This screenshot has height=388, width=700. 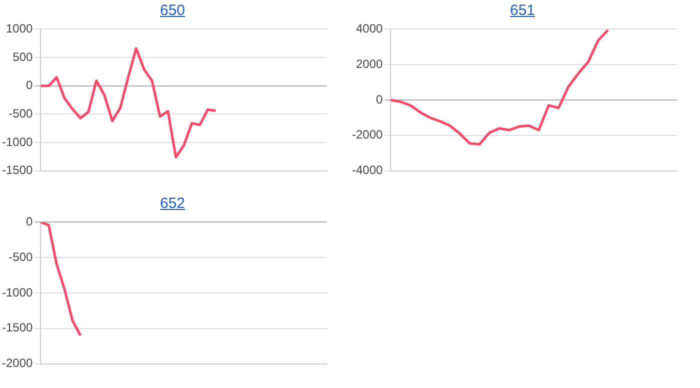 What do you see at coordinates (368, 170) in the screenshot?
I see `y-tick-label: -4000` at bounding box center [368, 170].